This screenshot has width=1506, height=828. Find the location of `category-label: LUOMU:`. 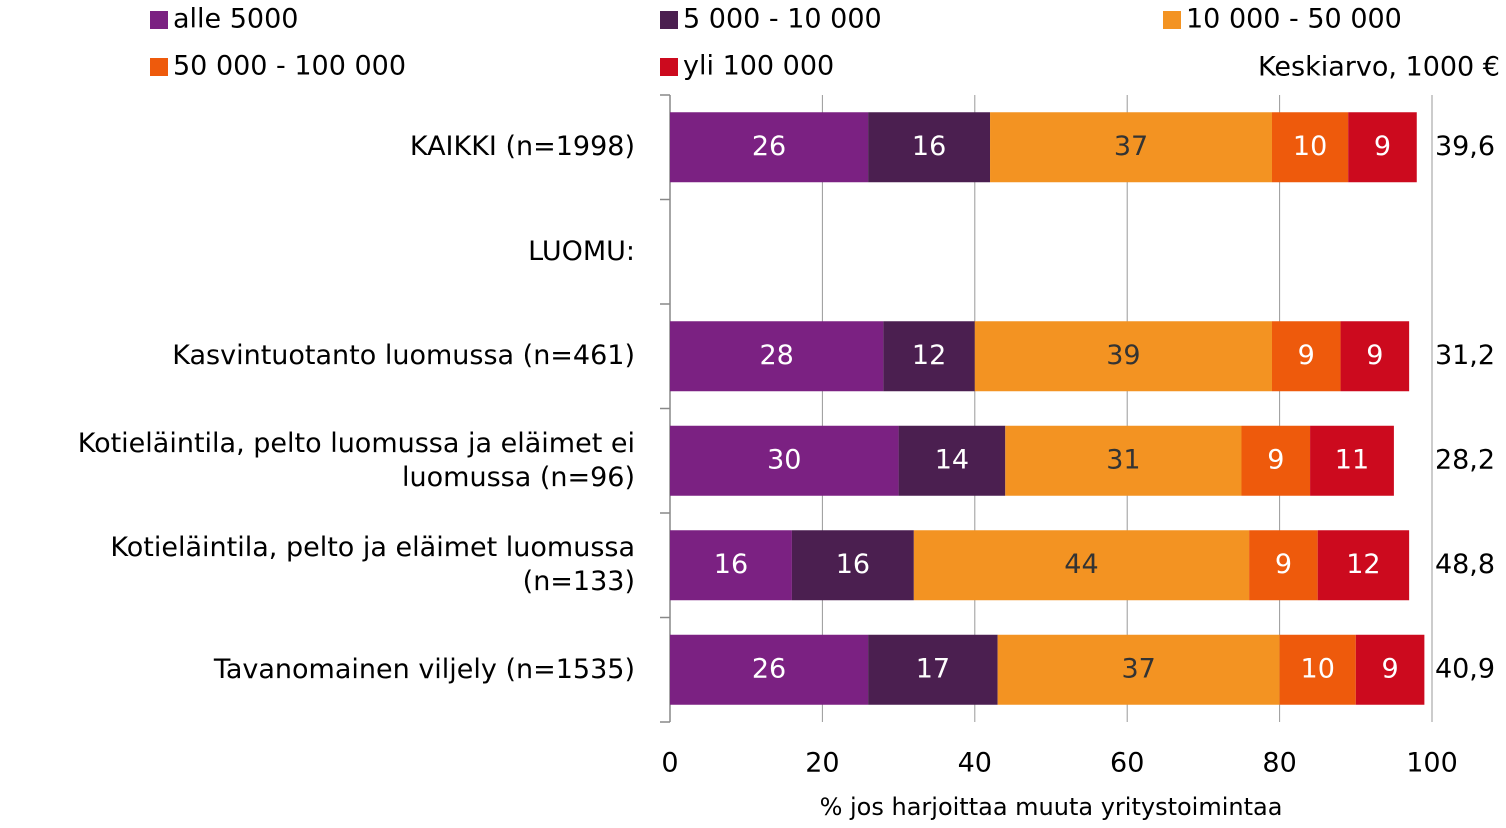

category-label: LUOMU: is located at coordinates (581, 251).